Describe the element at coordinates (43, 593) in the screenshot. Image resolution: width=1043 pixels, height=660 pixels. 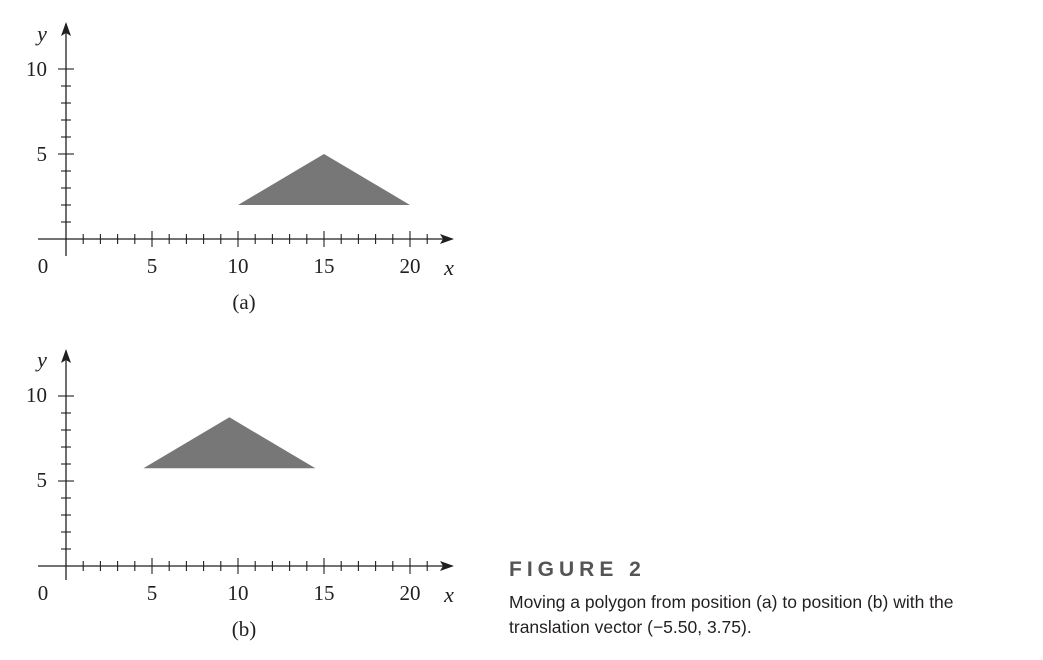
I see `x-tick-label-0-b: 0` at that location.